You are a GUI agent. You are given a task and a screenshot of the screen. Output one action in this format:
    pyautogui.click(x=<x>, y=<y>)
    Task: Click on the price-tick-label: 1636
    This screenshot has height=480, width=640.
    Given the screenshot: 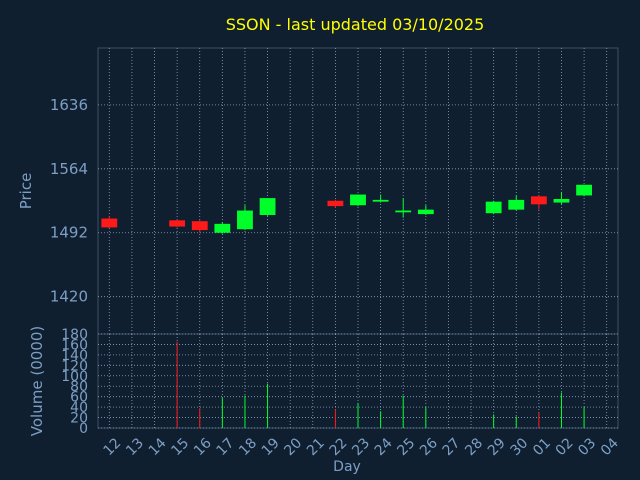 What is the action you would take?
    pyautogui.click(x=69, y=105)
    